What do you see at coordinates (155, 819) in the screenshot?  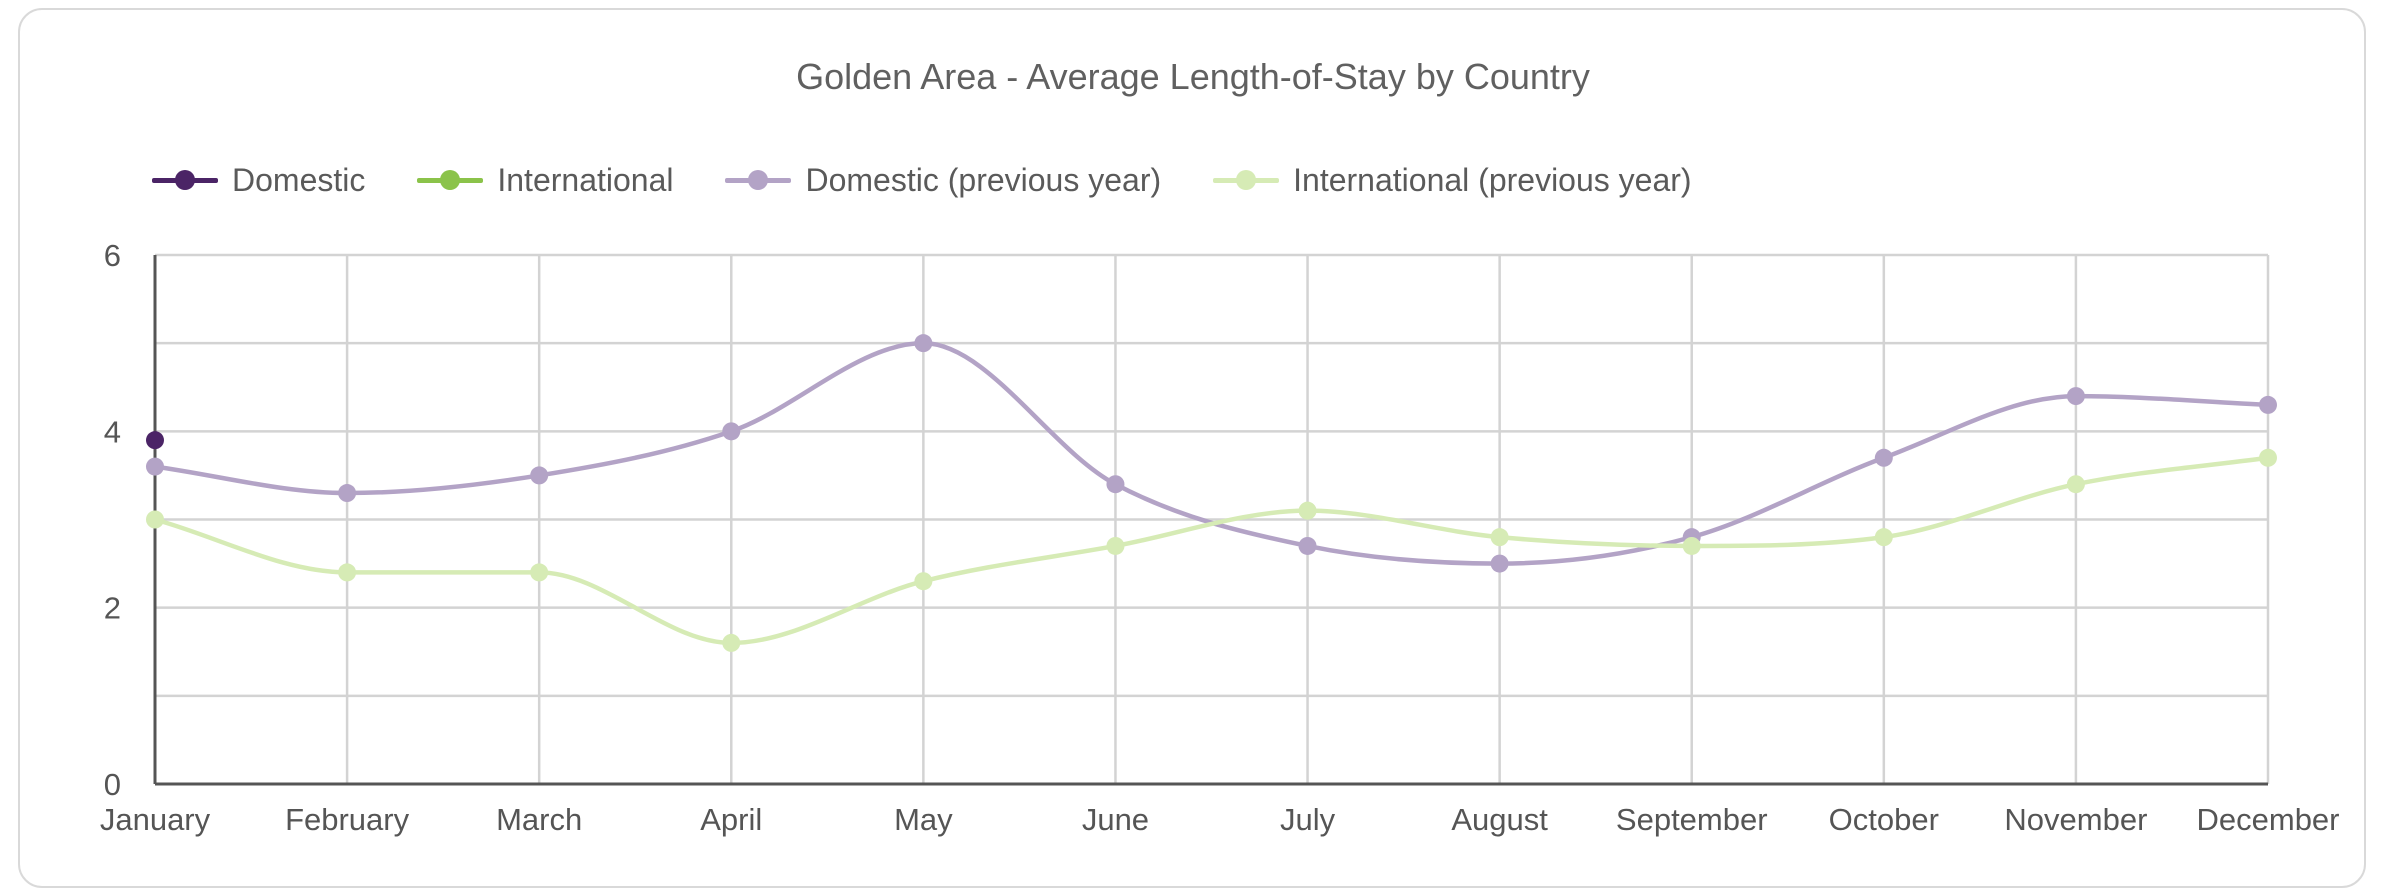 I see `x-tick-label: January` at bounding box center [155, 819].